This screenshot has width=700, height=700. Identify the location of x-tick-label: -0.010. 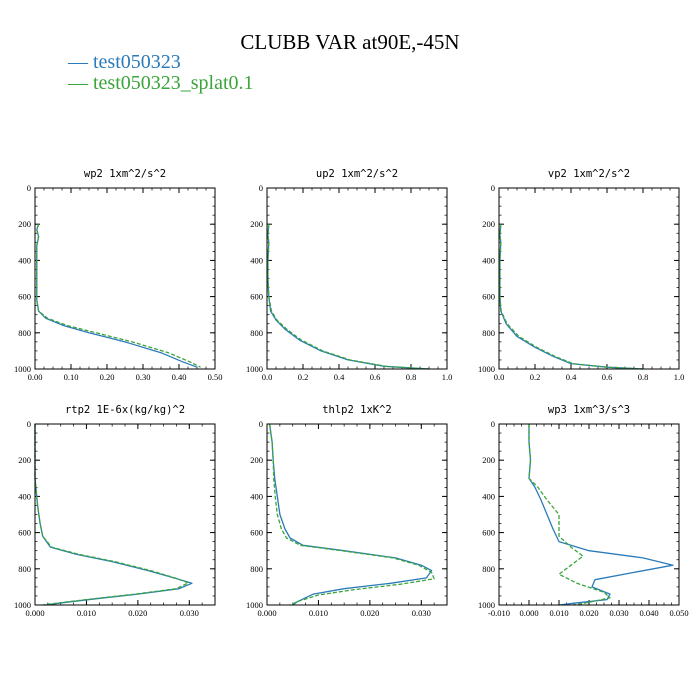
(499, 613).